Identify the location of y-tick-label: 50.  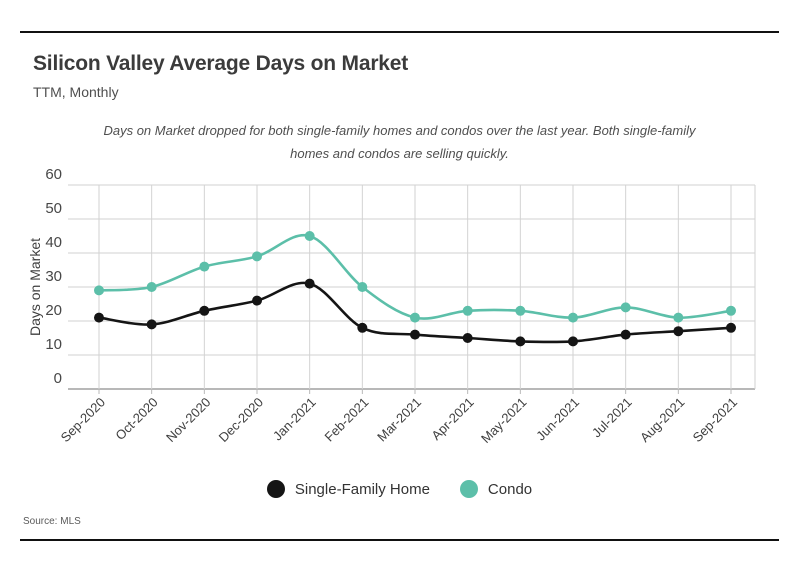
(53, 208).